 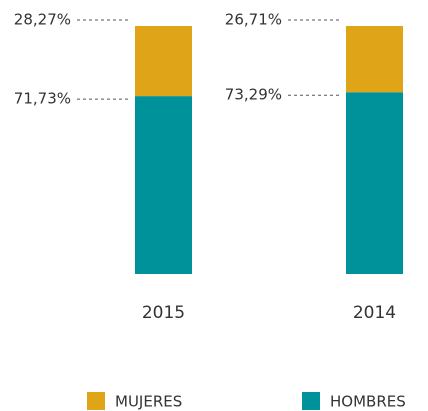 What do you see at coordinates (253, 20) in the screenshot?
I see `value-label: 26,71%` at bounding box center [253, 20].